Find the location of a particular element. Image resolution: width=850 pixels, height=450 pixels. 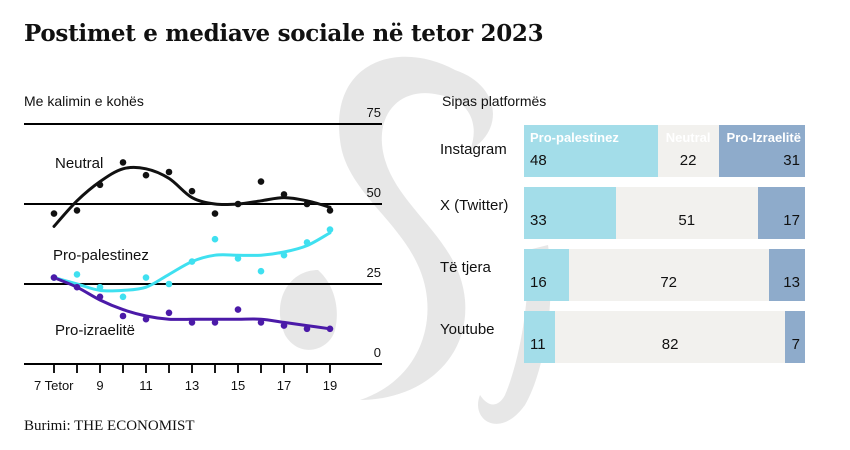

y-tick-label: 0 is located at coordinates (377, 352).